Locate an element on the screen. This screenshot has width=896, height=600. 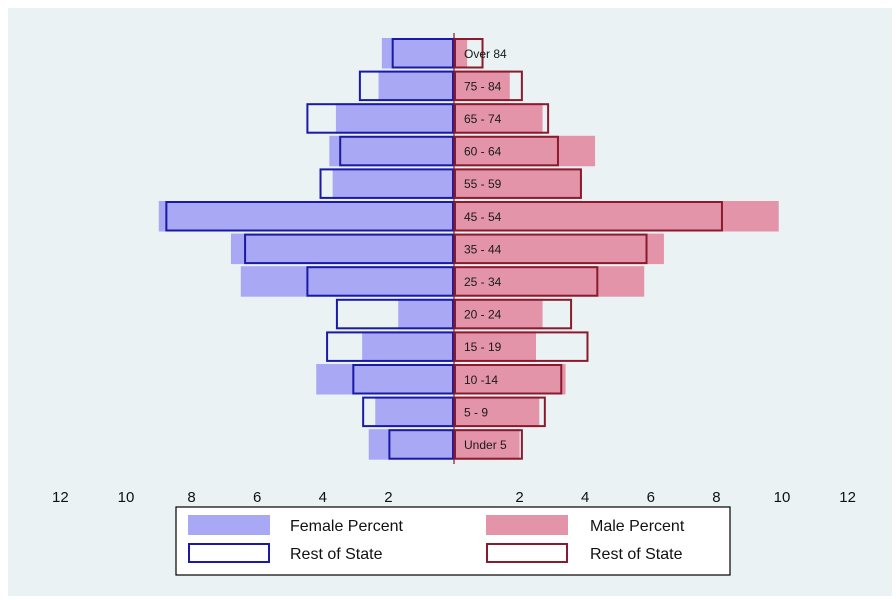
x-tick-label-right-2: 2 is located at coordinates (519, 497).